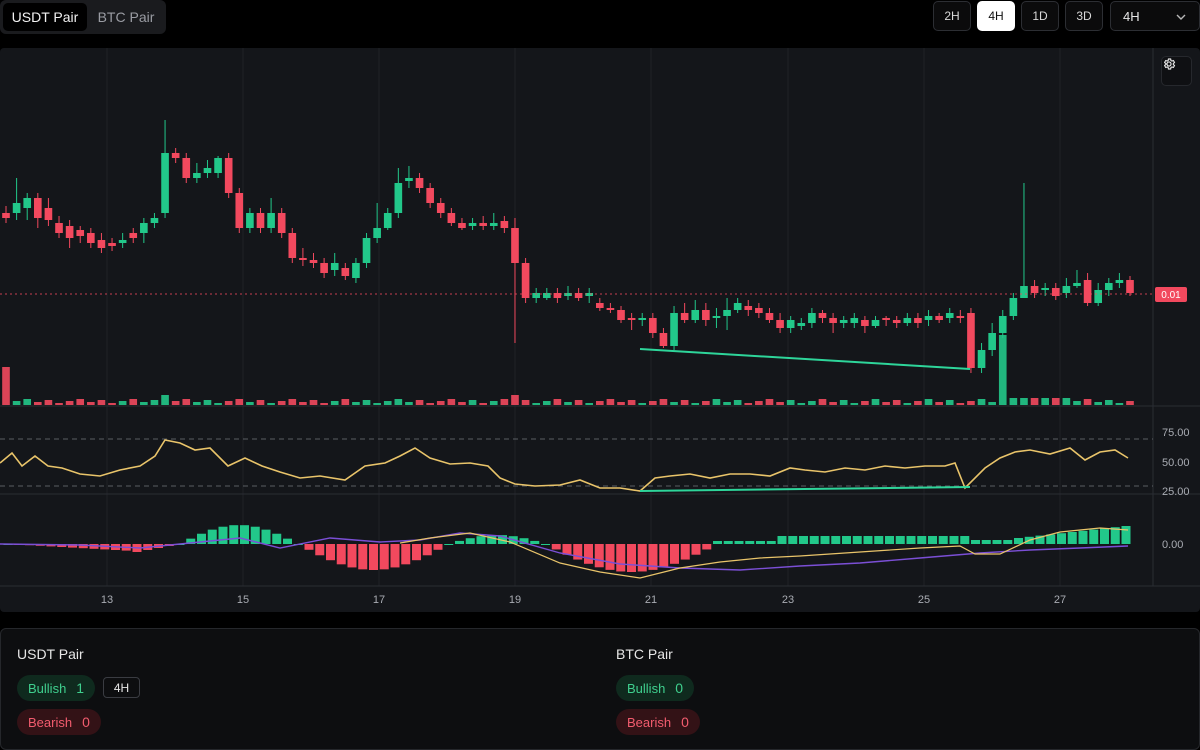  I want to click on timeframe-3d-button: 3D, so click(1084, 16).